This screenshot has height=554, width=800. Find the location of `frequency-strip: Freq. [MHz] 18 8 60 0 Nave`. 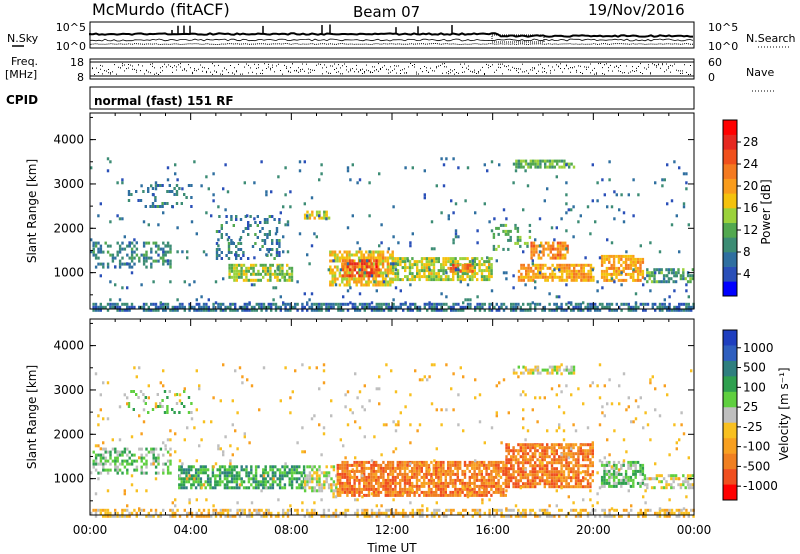

frequency-strip: Freq. [MHz] 18 8 60 0 Nave is located at coordinates (389, 73).